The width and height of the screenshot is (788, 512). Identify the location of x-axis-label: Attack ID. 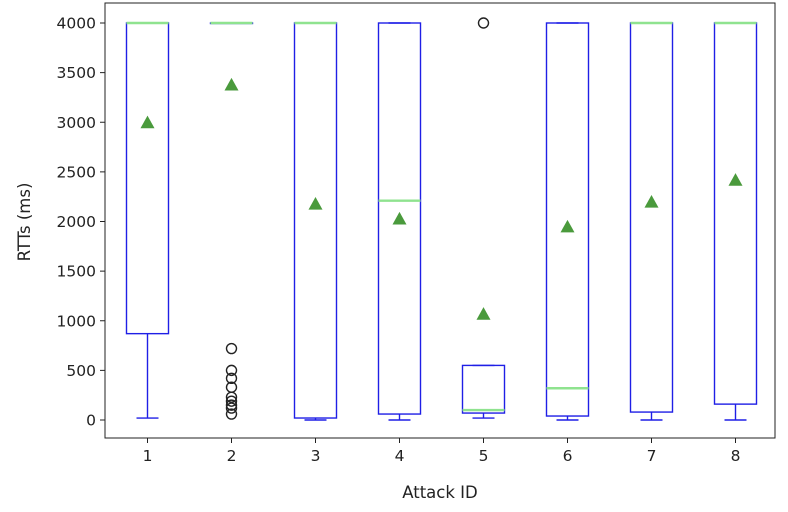
(440, 492).